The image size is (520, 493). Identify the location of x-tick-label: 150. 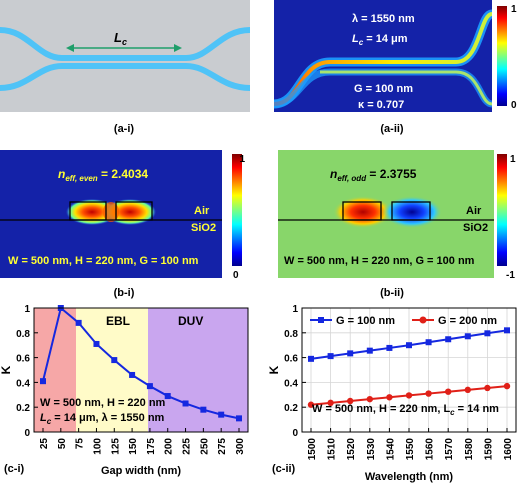
(133, 446).